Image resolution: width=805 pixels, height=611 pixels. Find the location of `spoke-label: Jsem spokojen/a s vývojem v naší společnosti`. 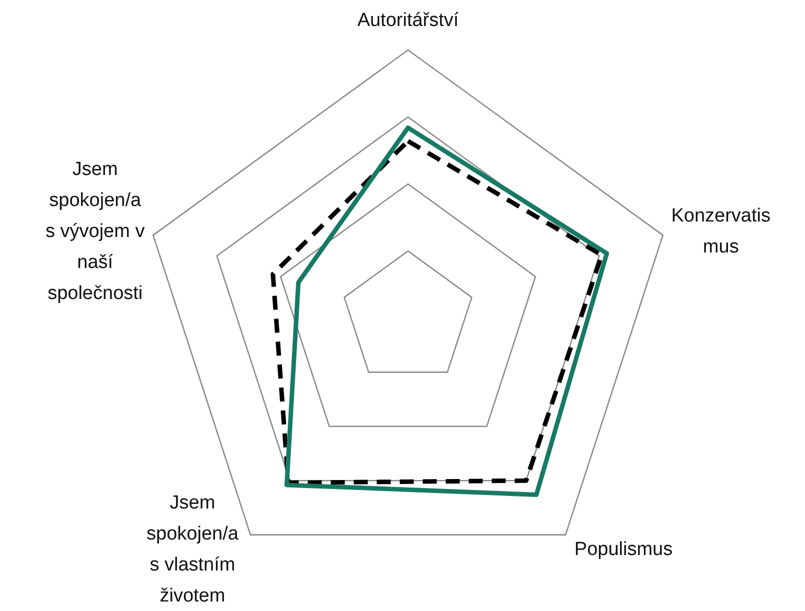

spoke-label: Jsem spokojen/a s vývojem v naší společnosti is located at coordinates (95, 231).